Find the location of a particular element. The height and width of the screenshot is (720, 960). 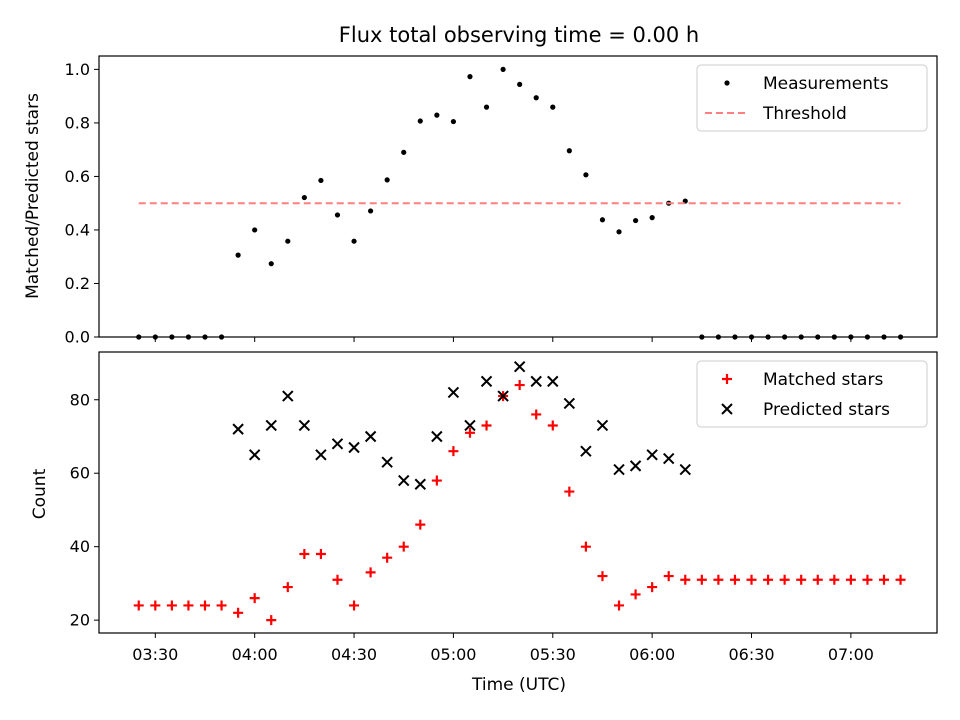

y-tick-label: 40 is located at coordinates (80, 546).